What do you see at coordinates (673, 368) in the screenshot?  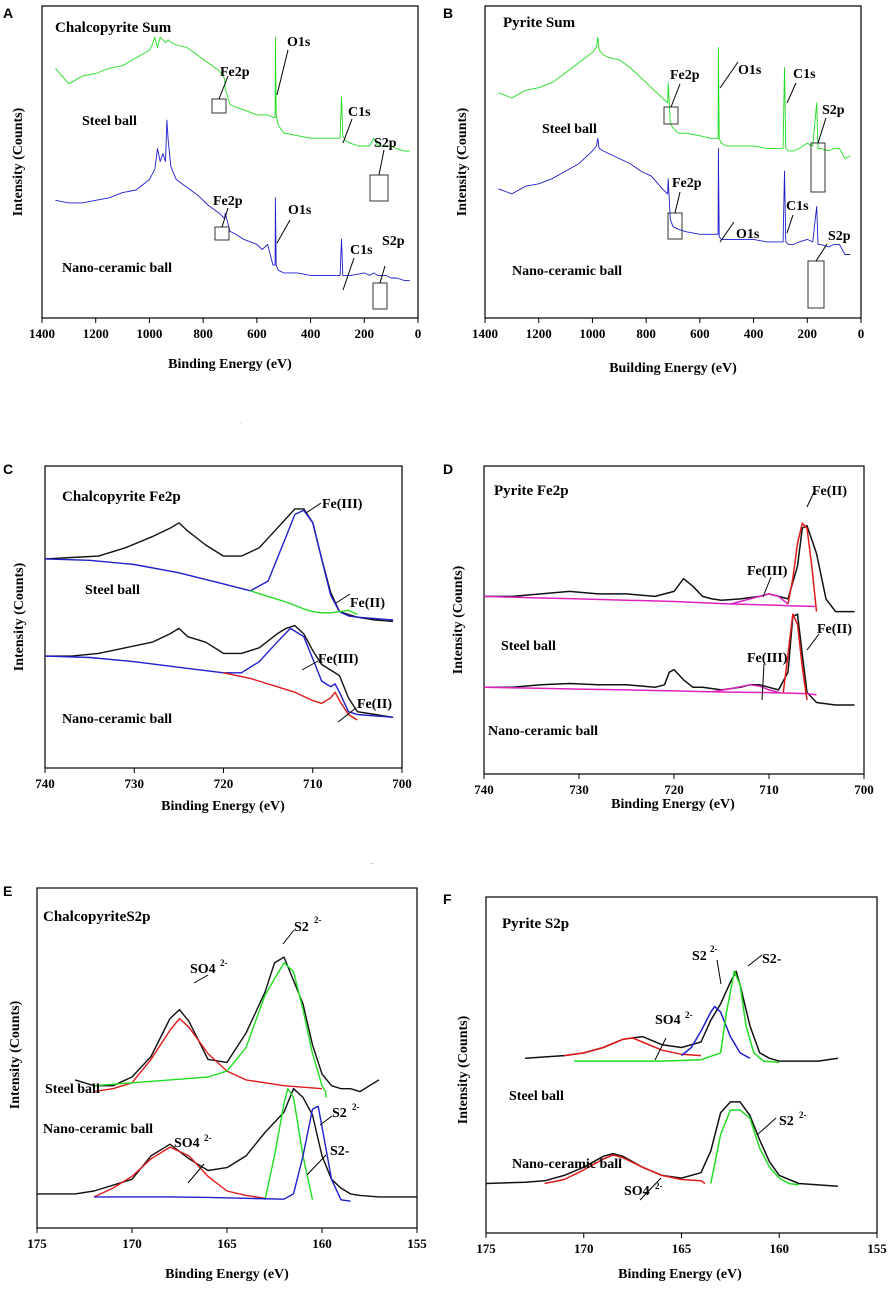 I see `x-axis-label-b: Building Energy (eV)` at bounding box center [673, 368].